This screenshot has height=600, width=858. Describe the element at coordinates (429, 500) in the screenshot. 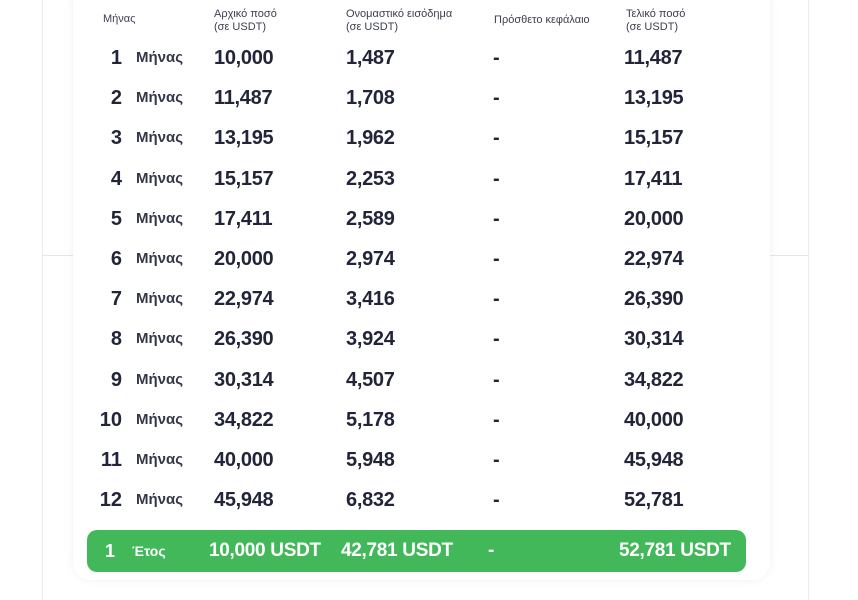

I see `table-row: 12 Μήνας 45,948 6,832 - 52,781` at that location.